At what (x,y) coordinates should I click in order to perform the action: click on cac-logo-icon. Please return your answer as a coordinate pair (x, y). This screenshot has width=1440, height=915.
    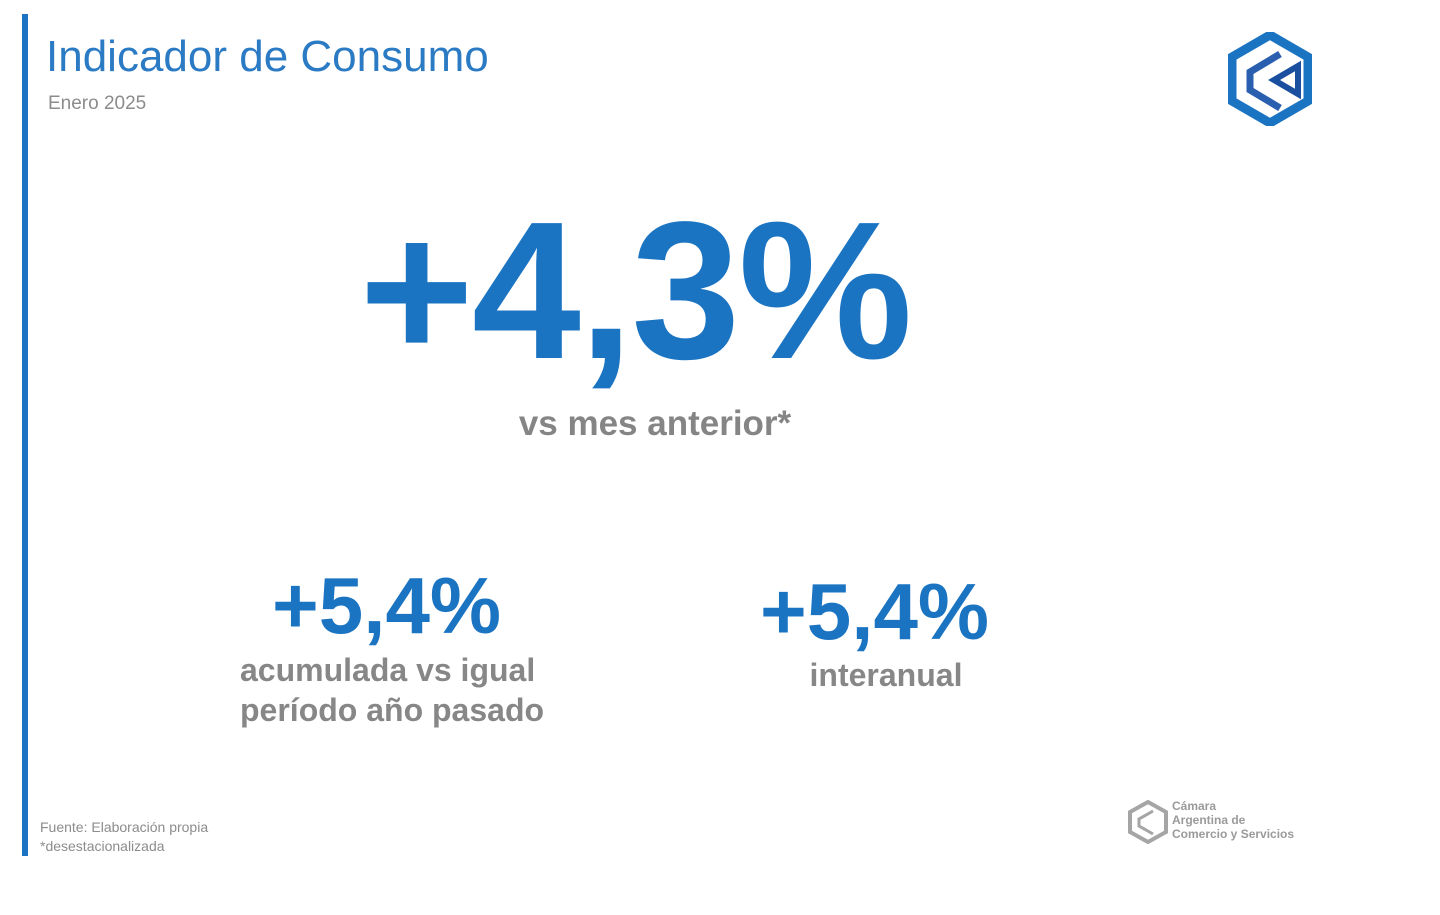
    Looking at the image, I should click on (1270, 79).